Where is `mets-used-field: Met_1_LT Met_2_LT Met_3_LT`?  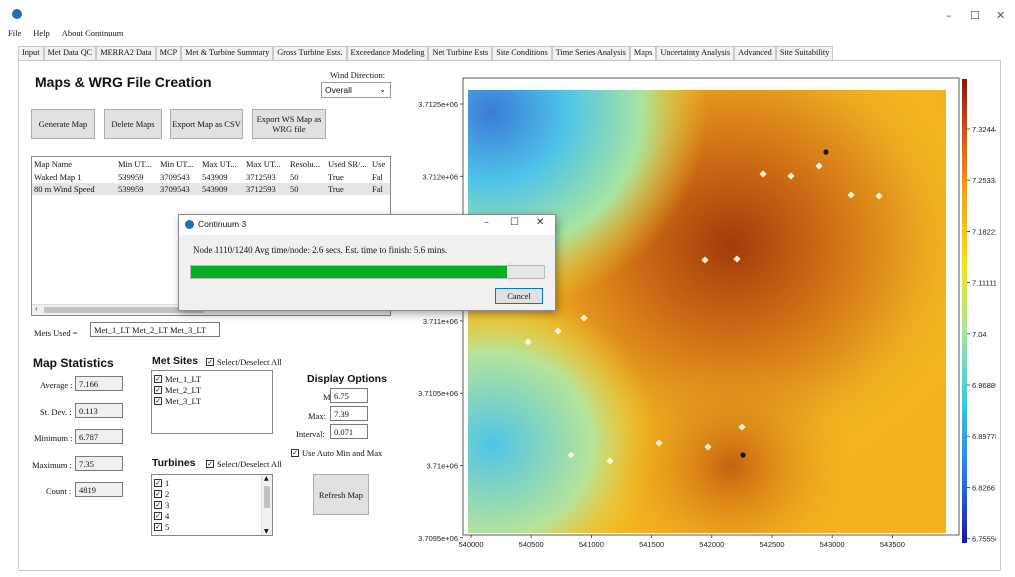 mets-used-field: Met_1_LT Met_2_LT Met_3_LT is located at coordinates (155, 329).